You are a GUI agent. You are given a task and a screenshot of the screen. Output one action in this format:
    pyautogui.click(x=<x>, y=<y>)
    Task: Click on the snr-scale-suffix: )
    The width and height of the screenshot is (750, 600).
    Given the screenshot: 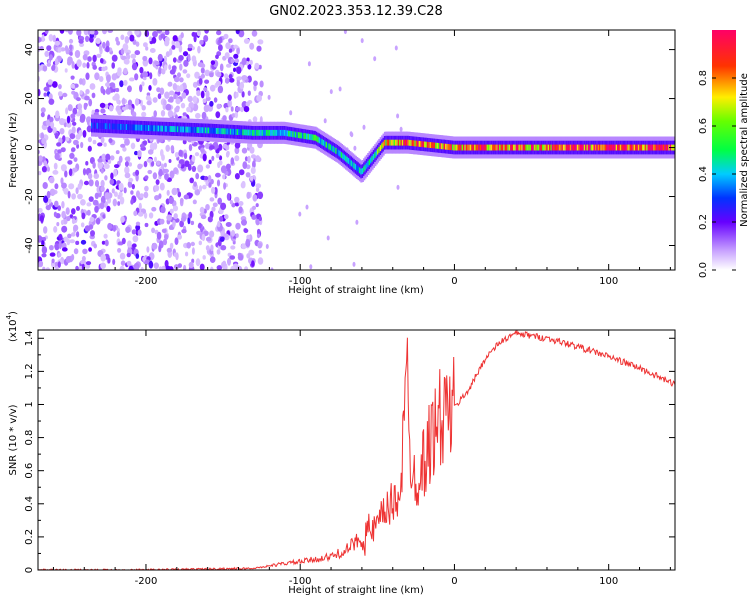 What is the action you would take?
    pyautogui.click(x=13, y=313)
    